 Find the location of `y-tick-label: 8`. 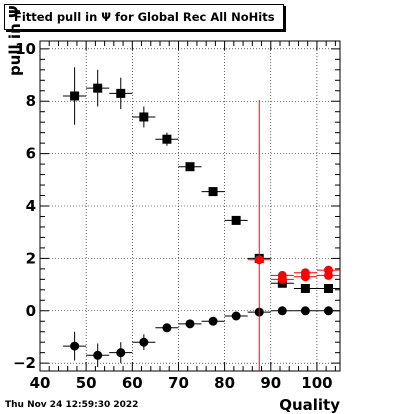

y-tick-label: 8 is located at coordinates (31, 101).